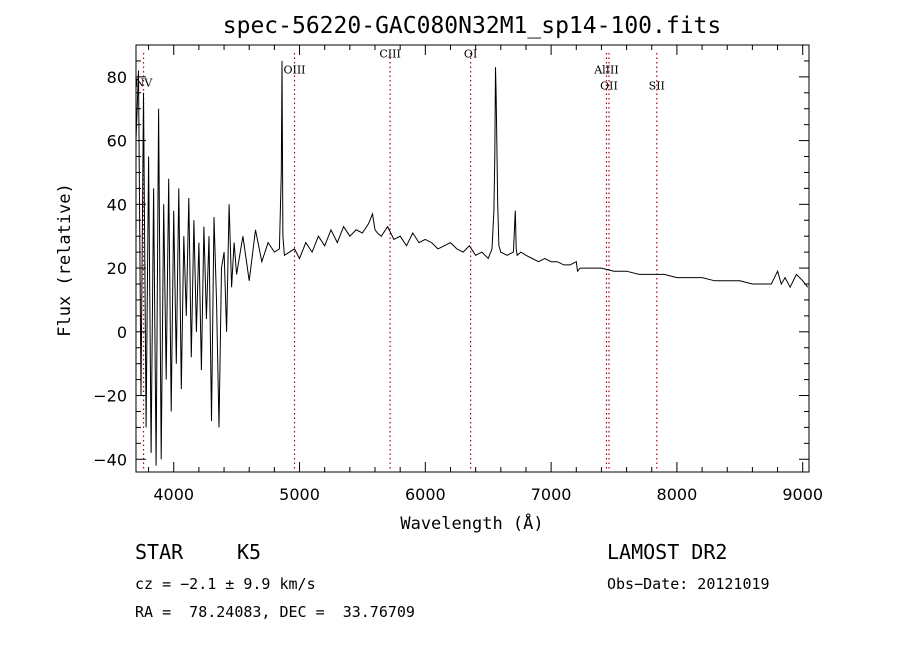  I want to click on y-tick-label: 20, so click(117, 268).